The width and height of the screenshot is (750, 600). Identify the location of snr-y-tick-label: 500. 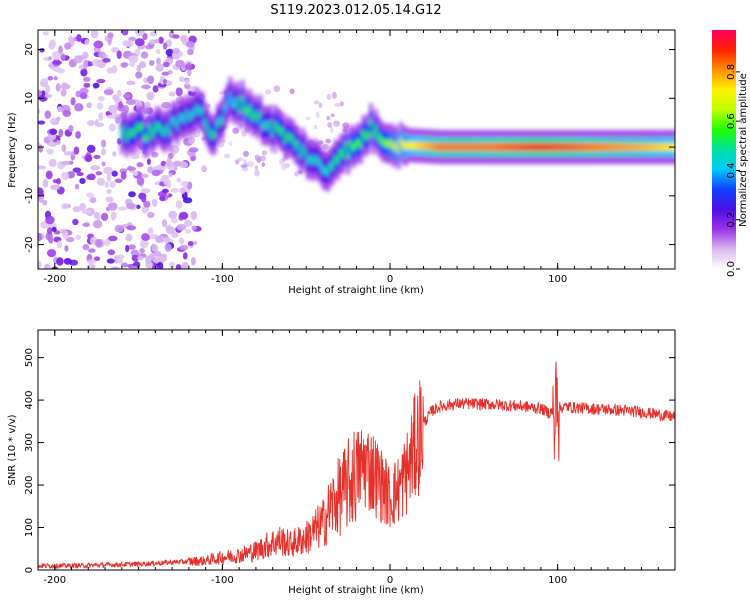
(29, 357).